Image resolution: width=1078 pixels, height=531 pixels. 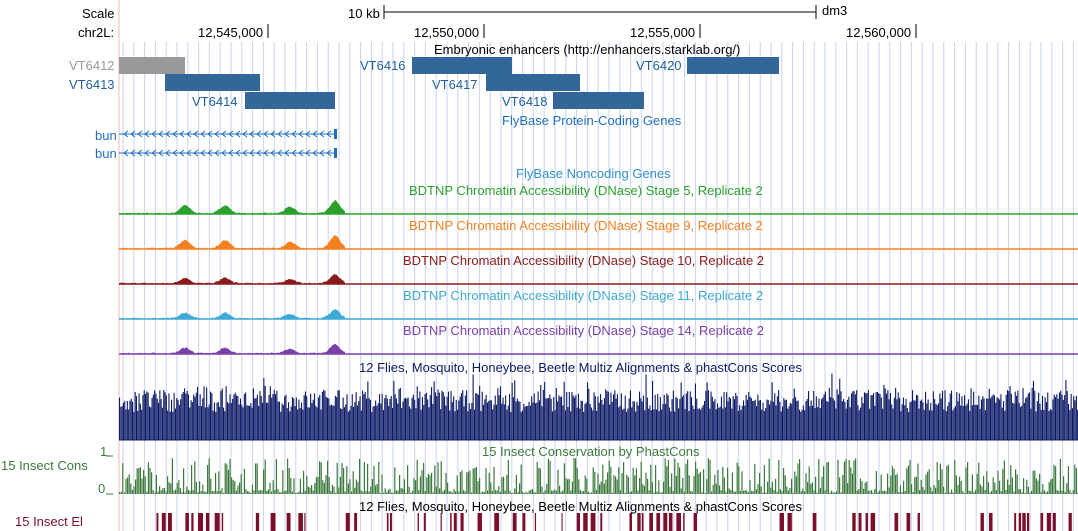 I want to click on flybase-coding-track-title: FlyBase Protein-Coding Genes, so click(x=592, y=120).